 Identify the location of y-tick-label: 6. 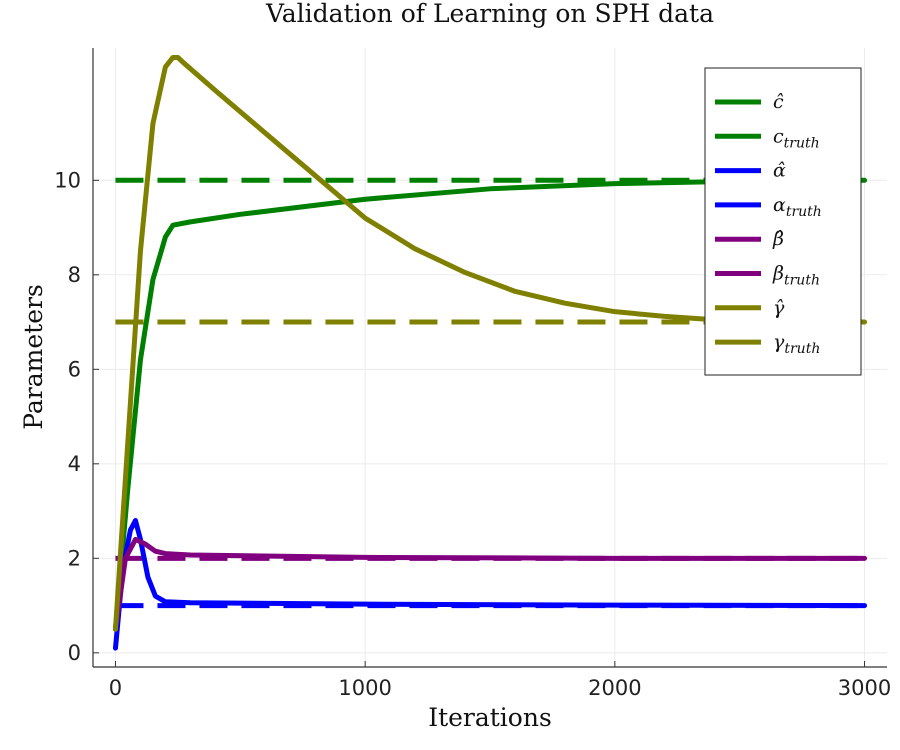
(74, 369).